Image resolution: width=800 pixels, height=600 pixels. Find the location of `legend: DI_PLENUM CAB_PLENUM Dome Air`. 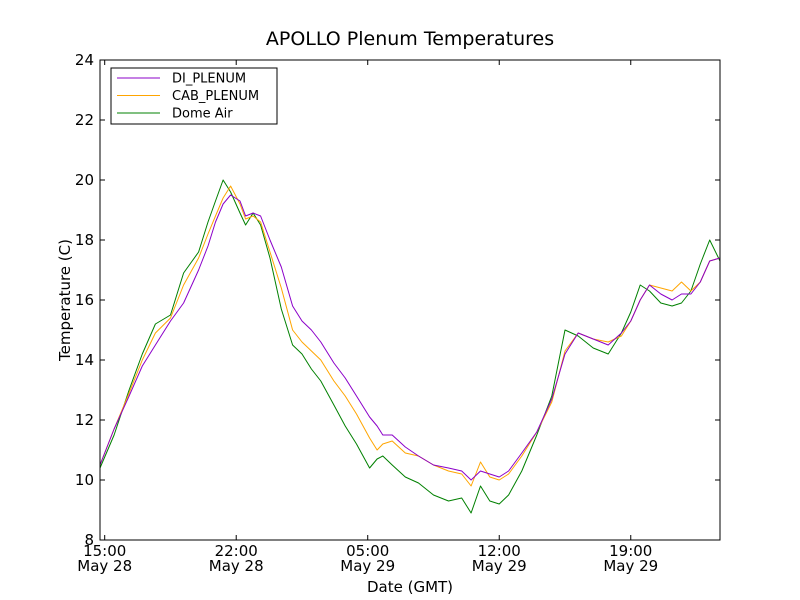

legend: DI_PLENUM CAB_PLENUM Dome Air is located at coordinates (194, 96).